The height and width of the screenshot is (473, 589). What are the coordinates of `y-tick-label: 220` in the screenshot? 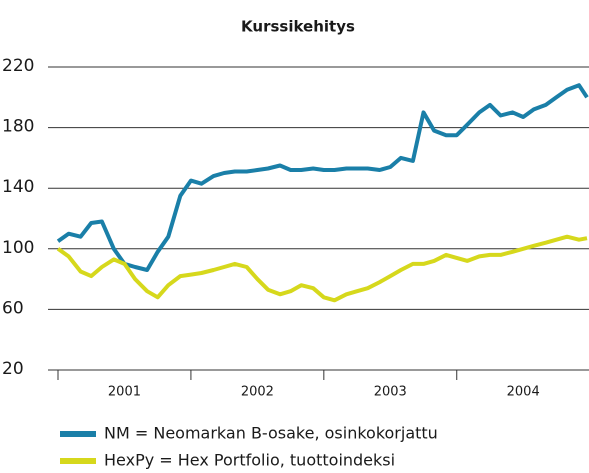 It's located at (18, 66).